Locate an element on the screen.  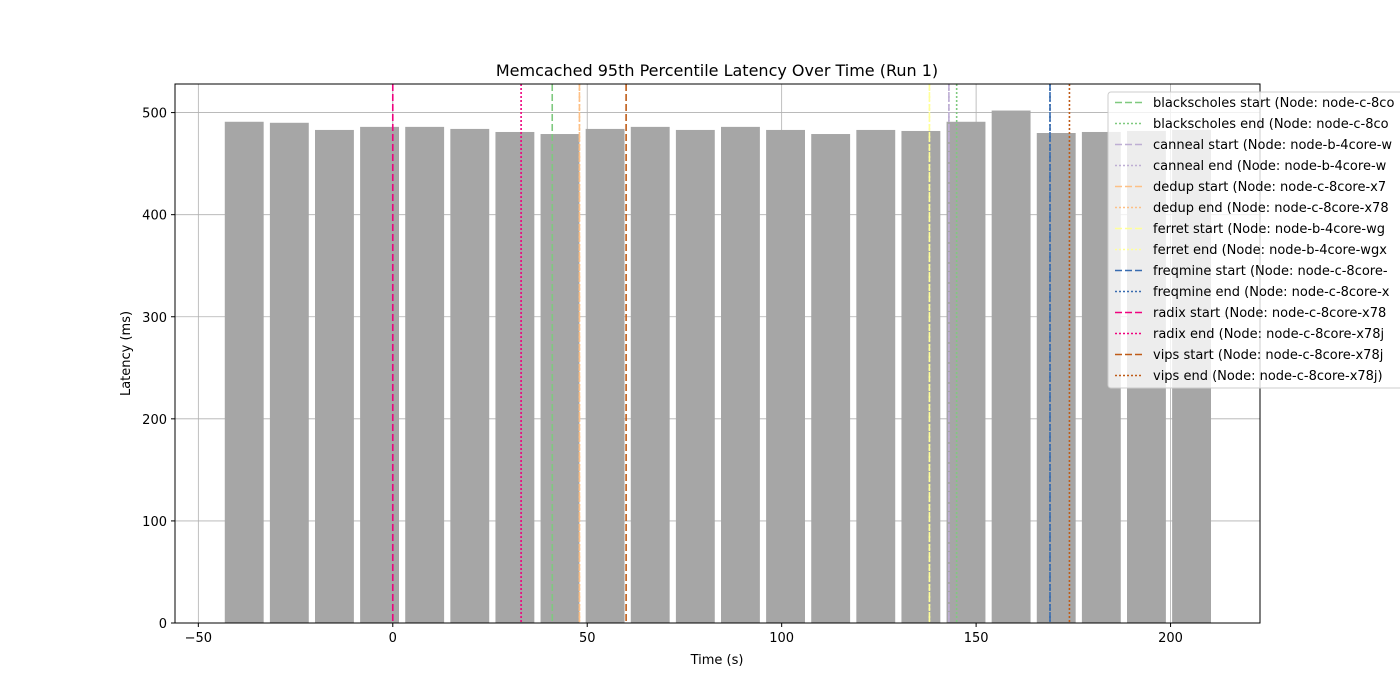
legend-label-11: radix end (Node: node-c-8core-x78j is located at coordinates (1268, 334).